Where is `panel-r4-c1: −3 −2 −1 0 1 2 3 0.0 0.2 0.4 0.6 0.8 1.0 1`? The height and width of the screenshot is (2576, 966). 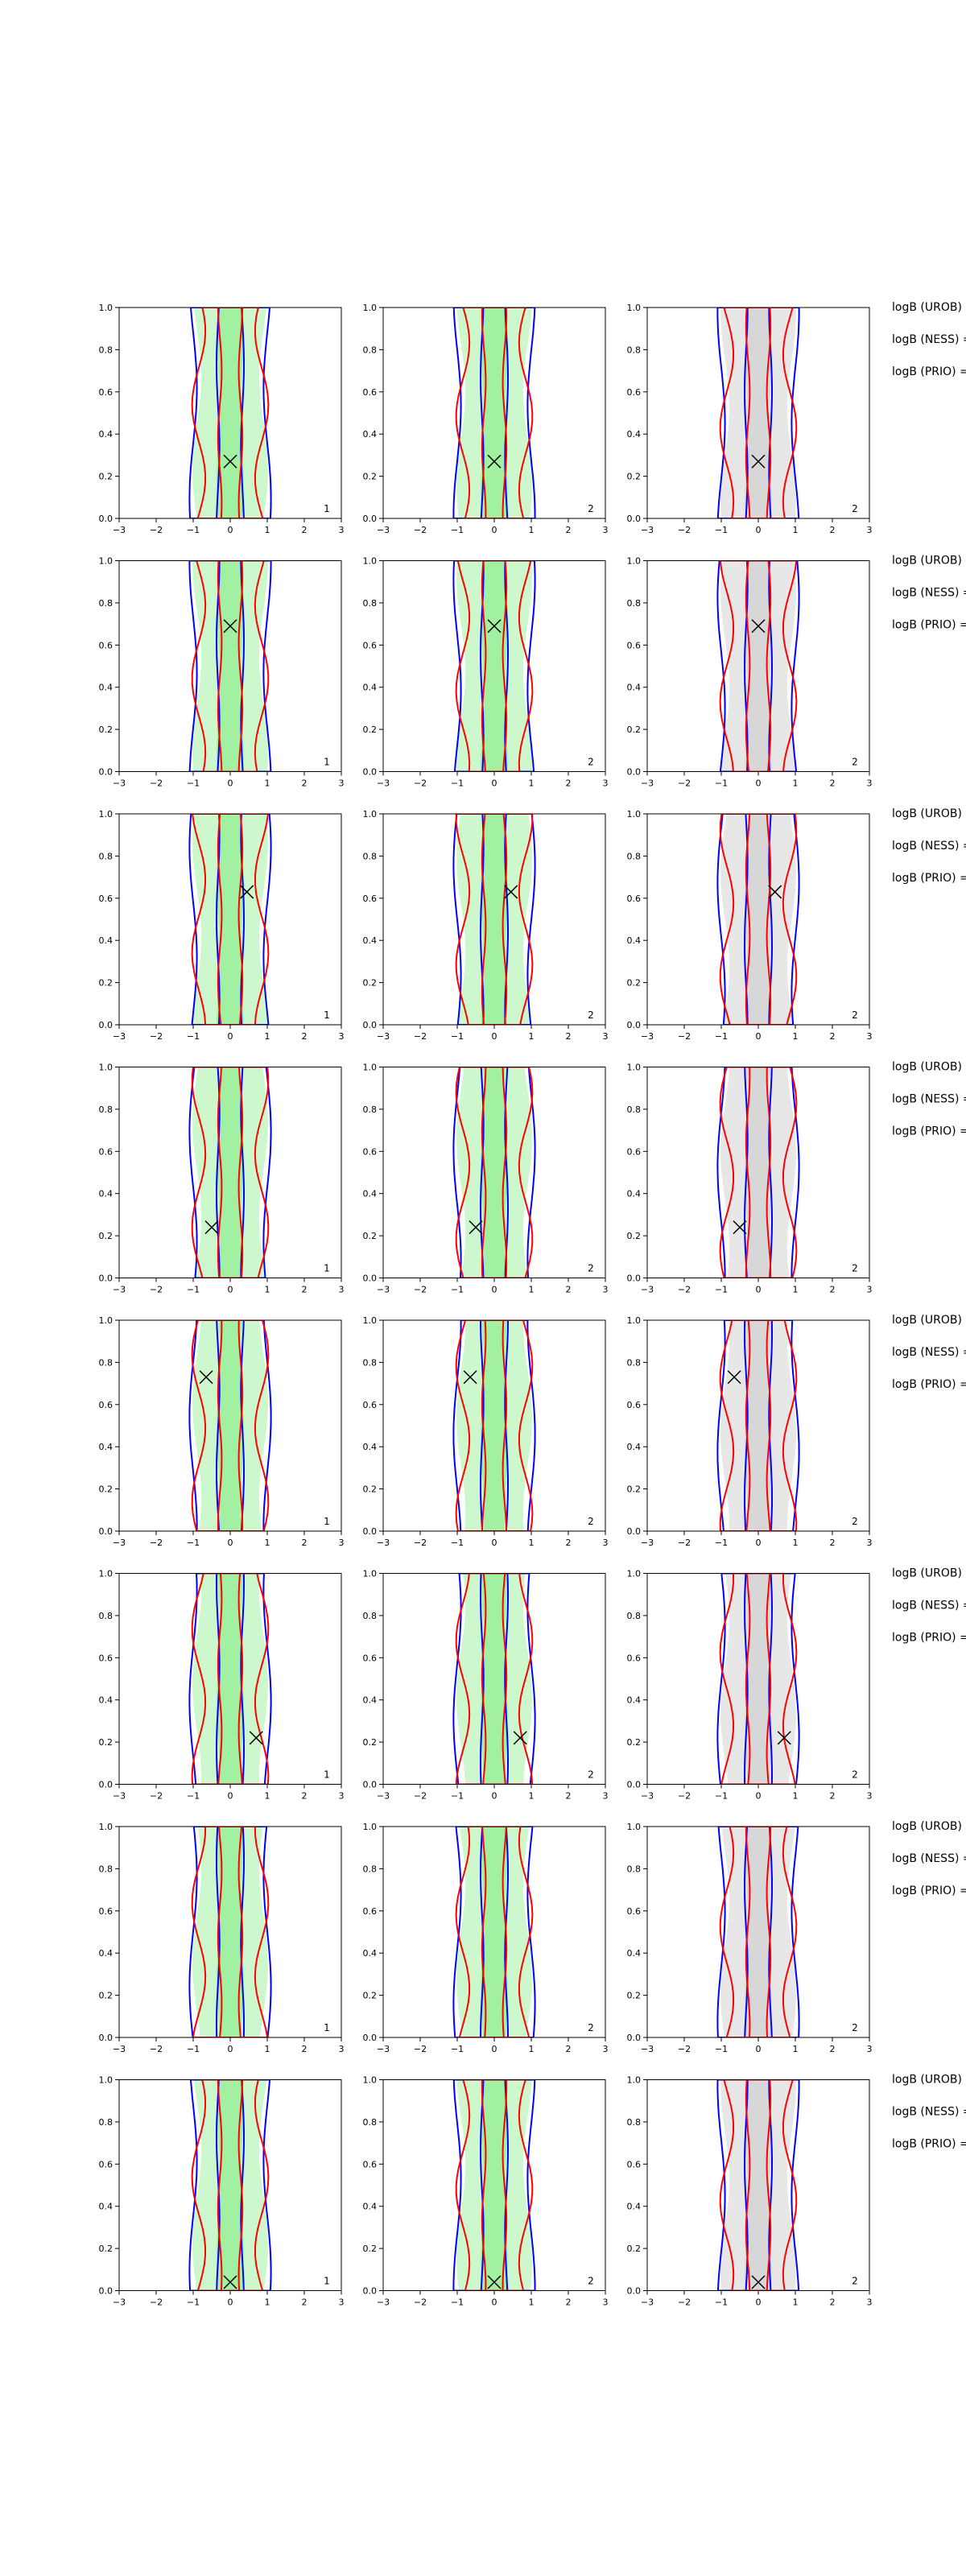 panel-r4-c1: −3 −2 −1 0 1 2 3 0.0 0.2 0.4 0.6 0.8 1.0 1 is located at coordinates (222, 1179).